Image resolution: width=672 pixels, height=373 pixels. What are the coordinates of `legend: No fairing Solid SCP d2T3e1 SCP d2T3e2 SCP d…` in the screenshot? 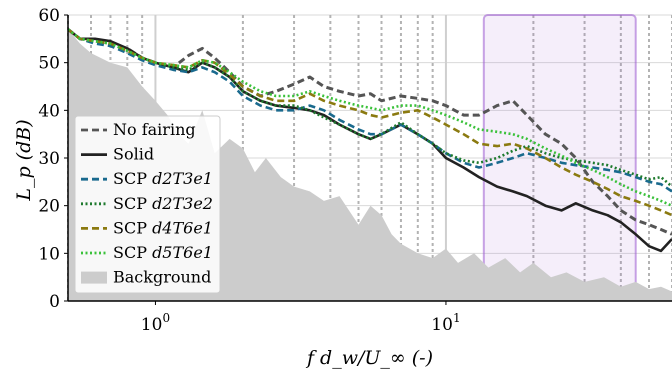 It's located at (147, 204).